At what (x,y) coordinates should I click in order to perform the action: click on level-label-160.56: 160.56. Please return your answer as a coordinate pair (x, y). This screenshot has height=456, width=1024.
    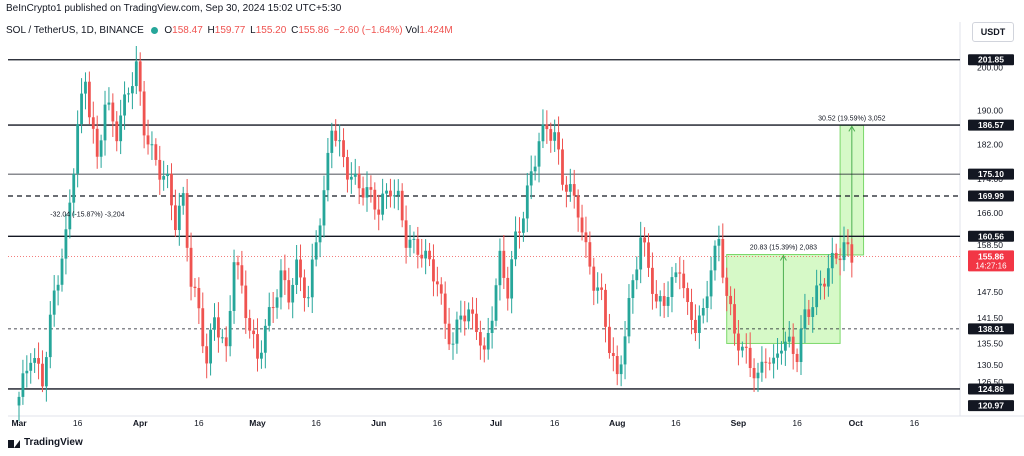
    Looking at the image, I should click on (991, 236).